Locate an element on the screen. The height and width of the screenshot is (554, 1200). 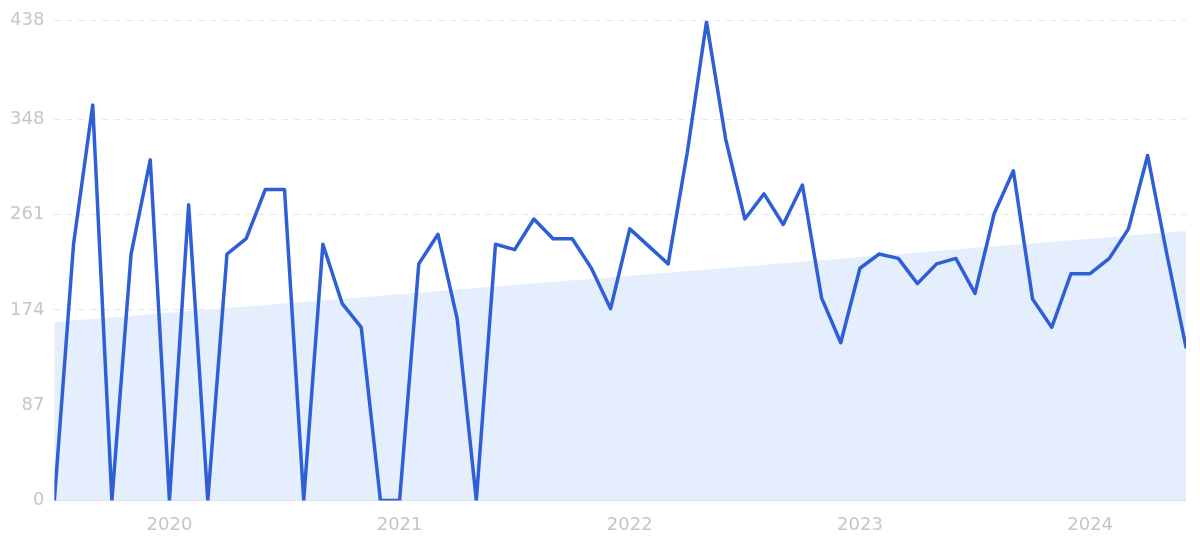
y-tick-label: 348 is located at coordinates (27, 118).